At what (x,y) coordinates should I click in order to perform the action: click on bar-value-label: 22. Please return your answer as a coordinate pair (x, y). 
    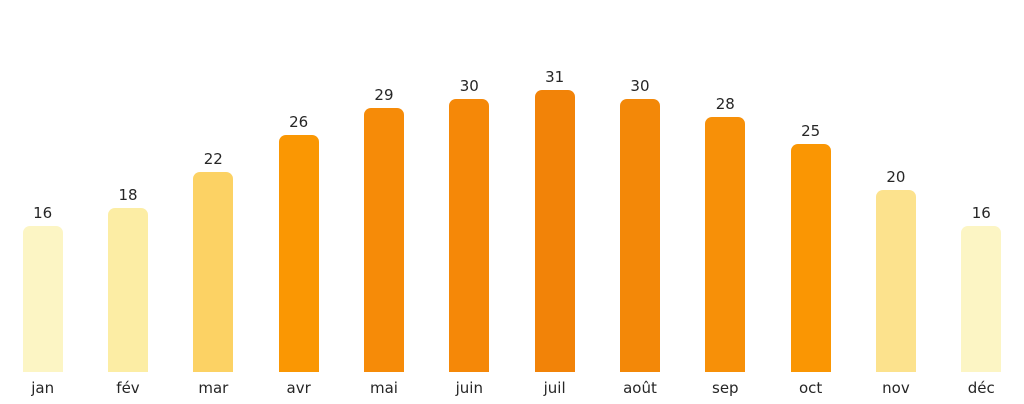
    Looking at the image, I should click on (213, 159).